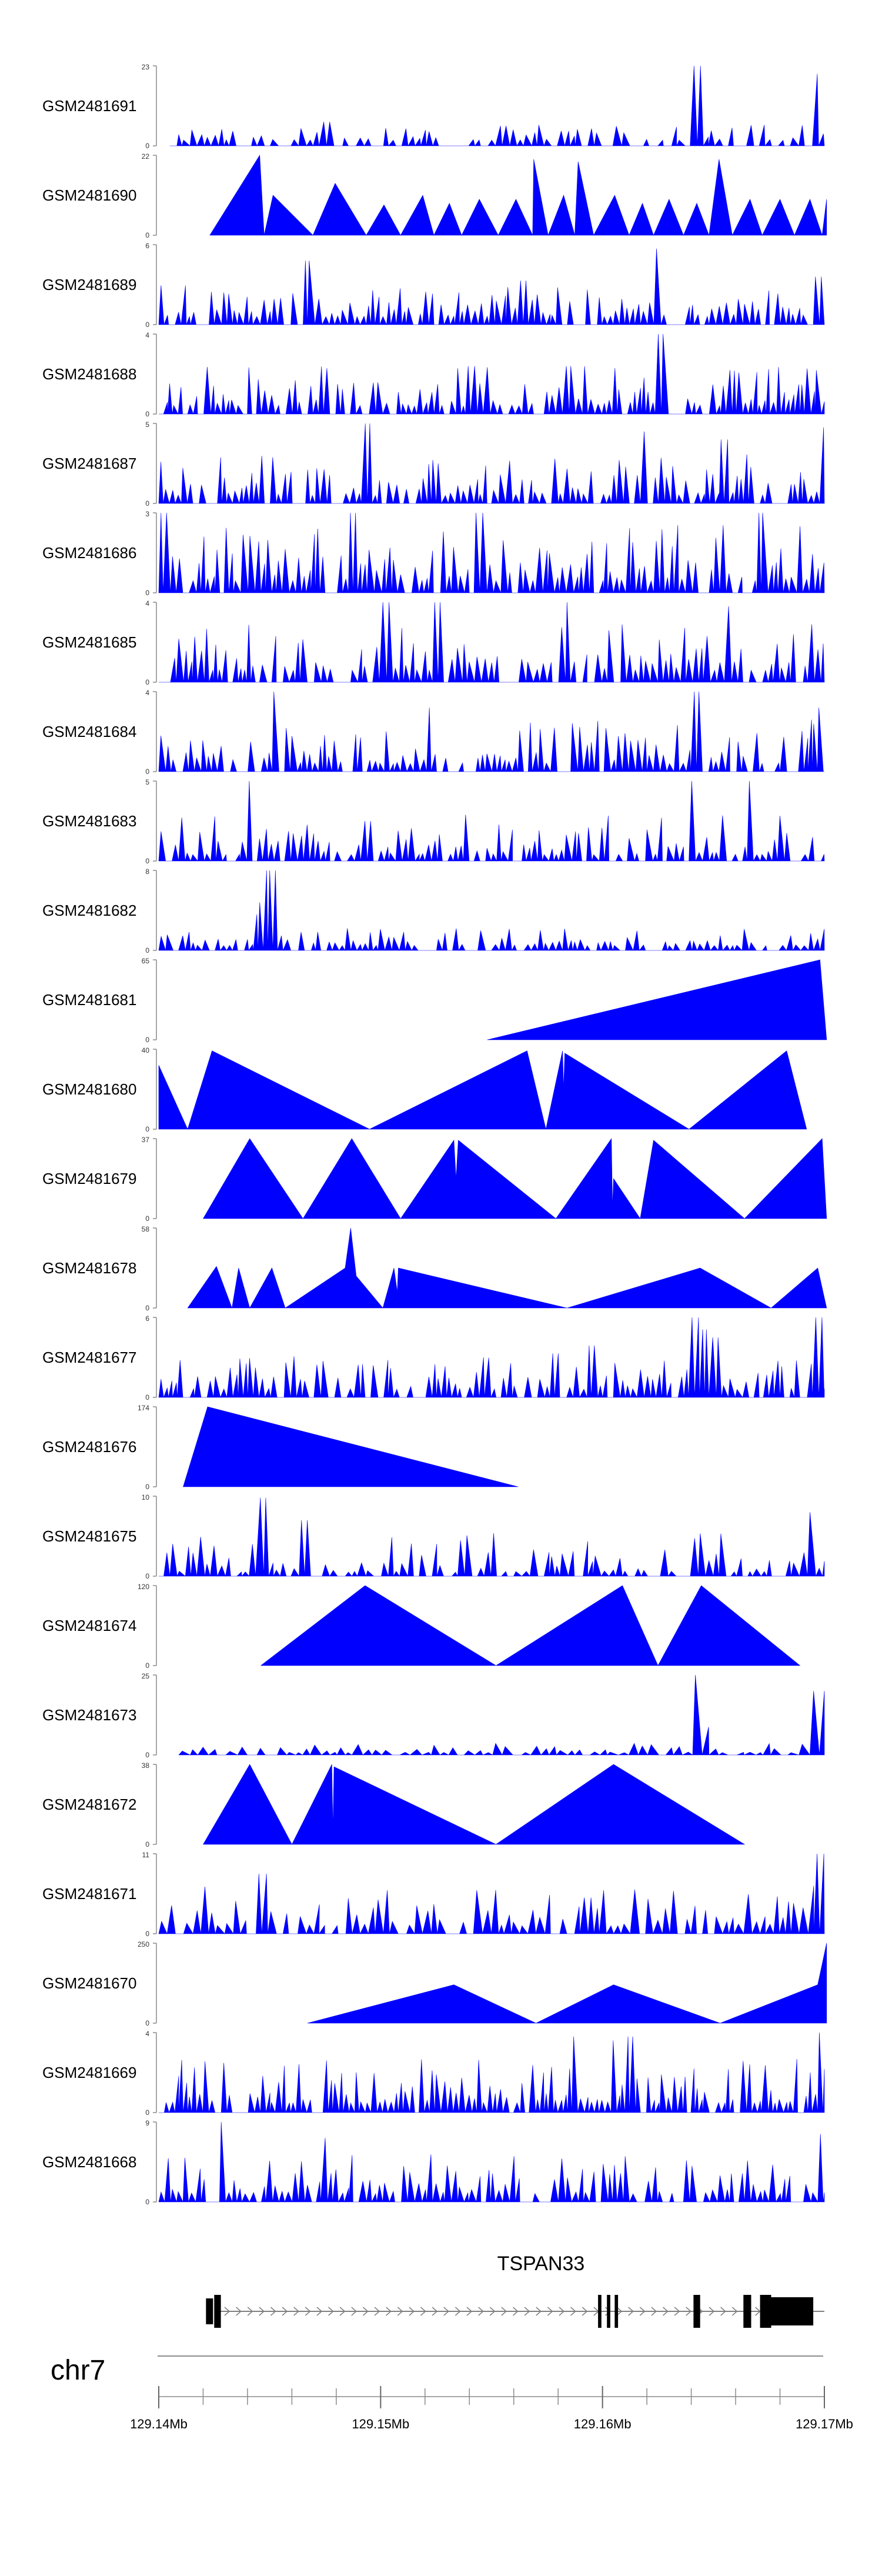 The width and height of the screenshot is (882, 2576). I want to click on track-GSM2481689: GSM2481689 6 0, so click(433, 285).